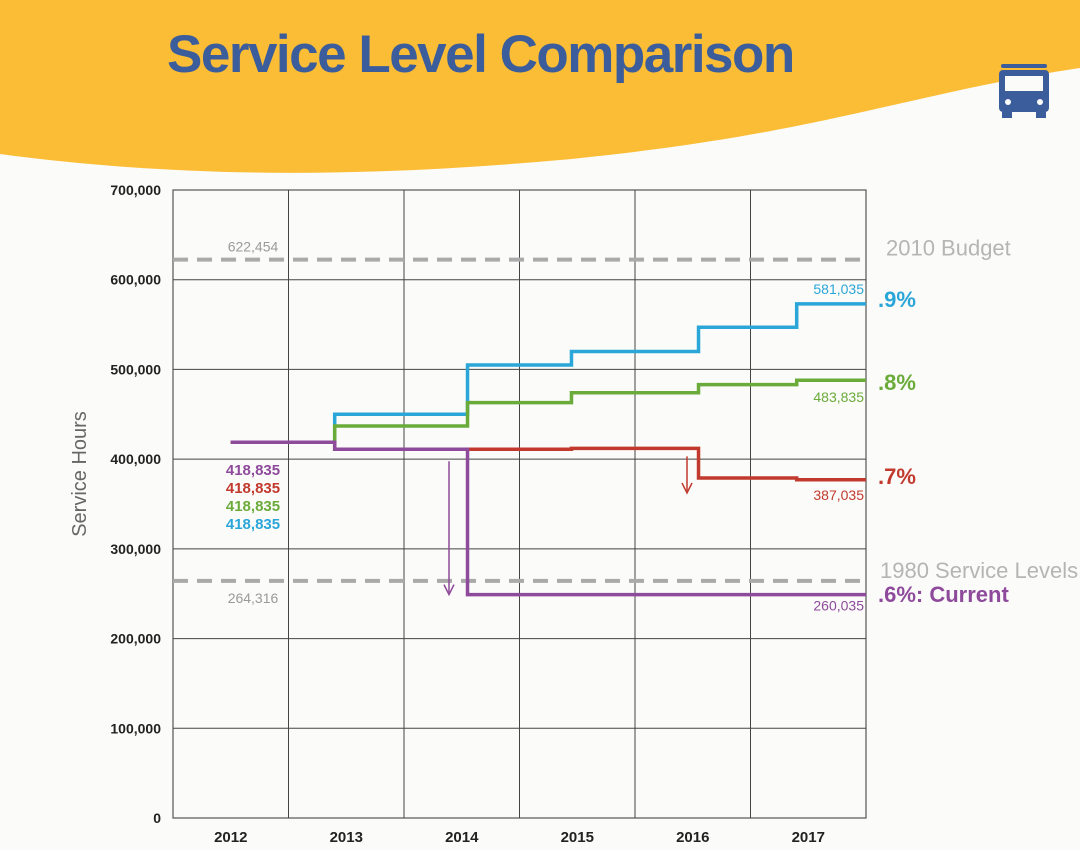 The height and width of the screenshot is (850, 1080). Describe the element at coordinates (135, 728) in the screenshot. I see `y-tick-label: 100,000` at that location.